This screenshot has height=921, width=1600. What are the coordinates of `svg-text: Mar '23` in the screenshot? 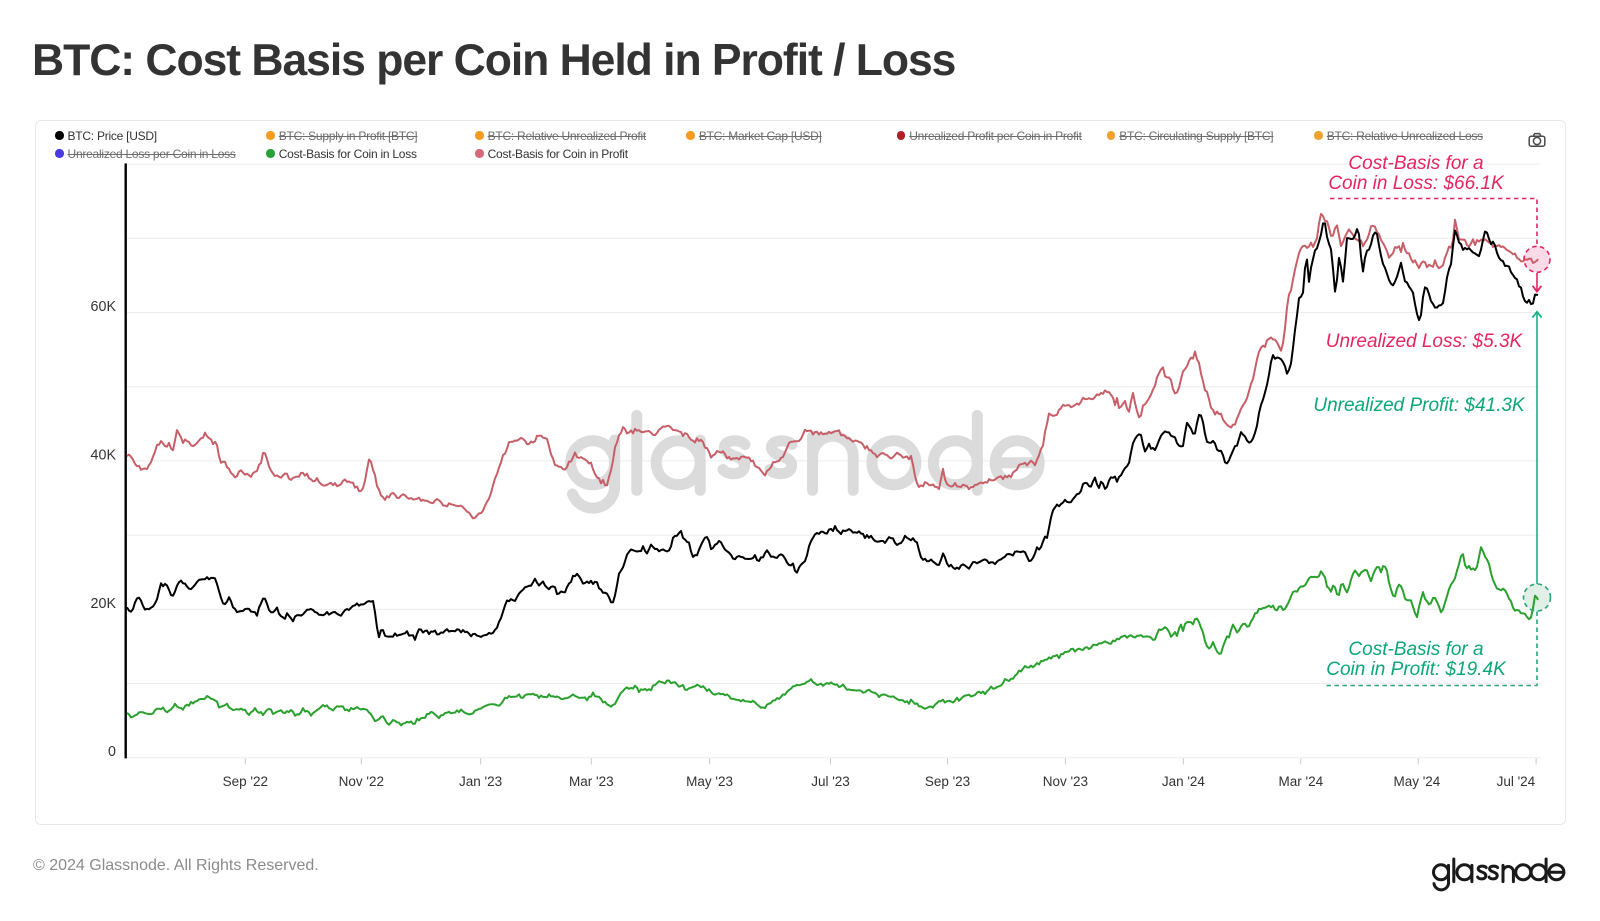 It's located at (591, 781).